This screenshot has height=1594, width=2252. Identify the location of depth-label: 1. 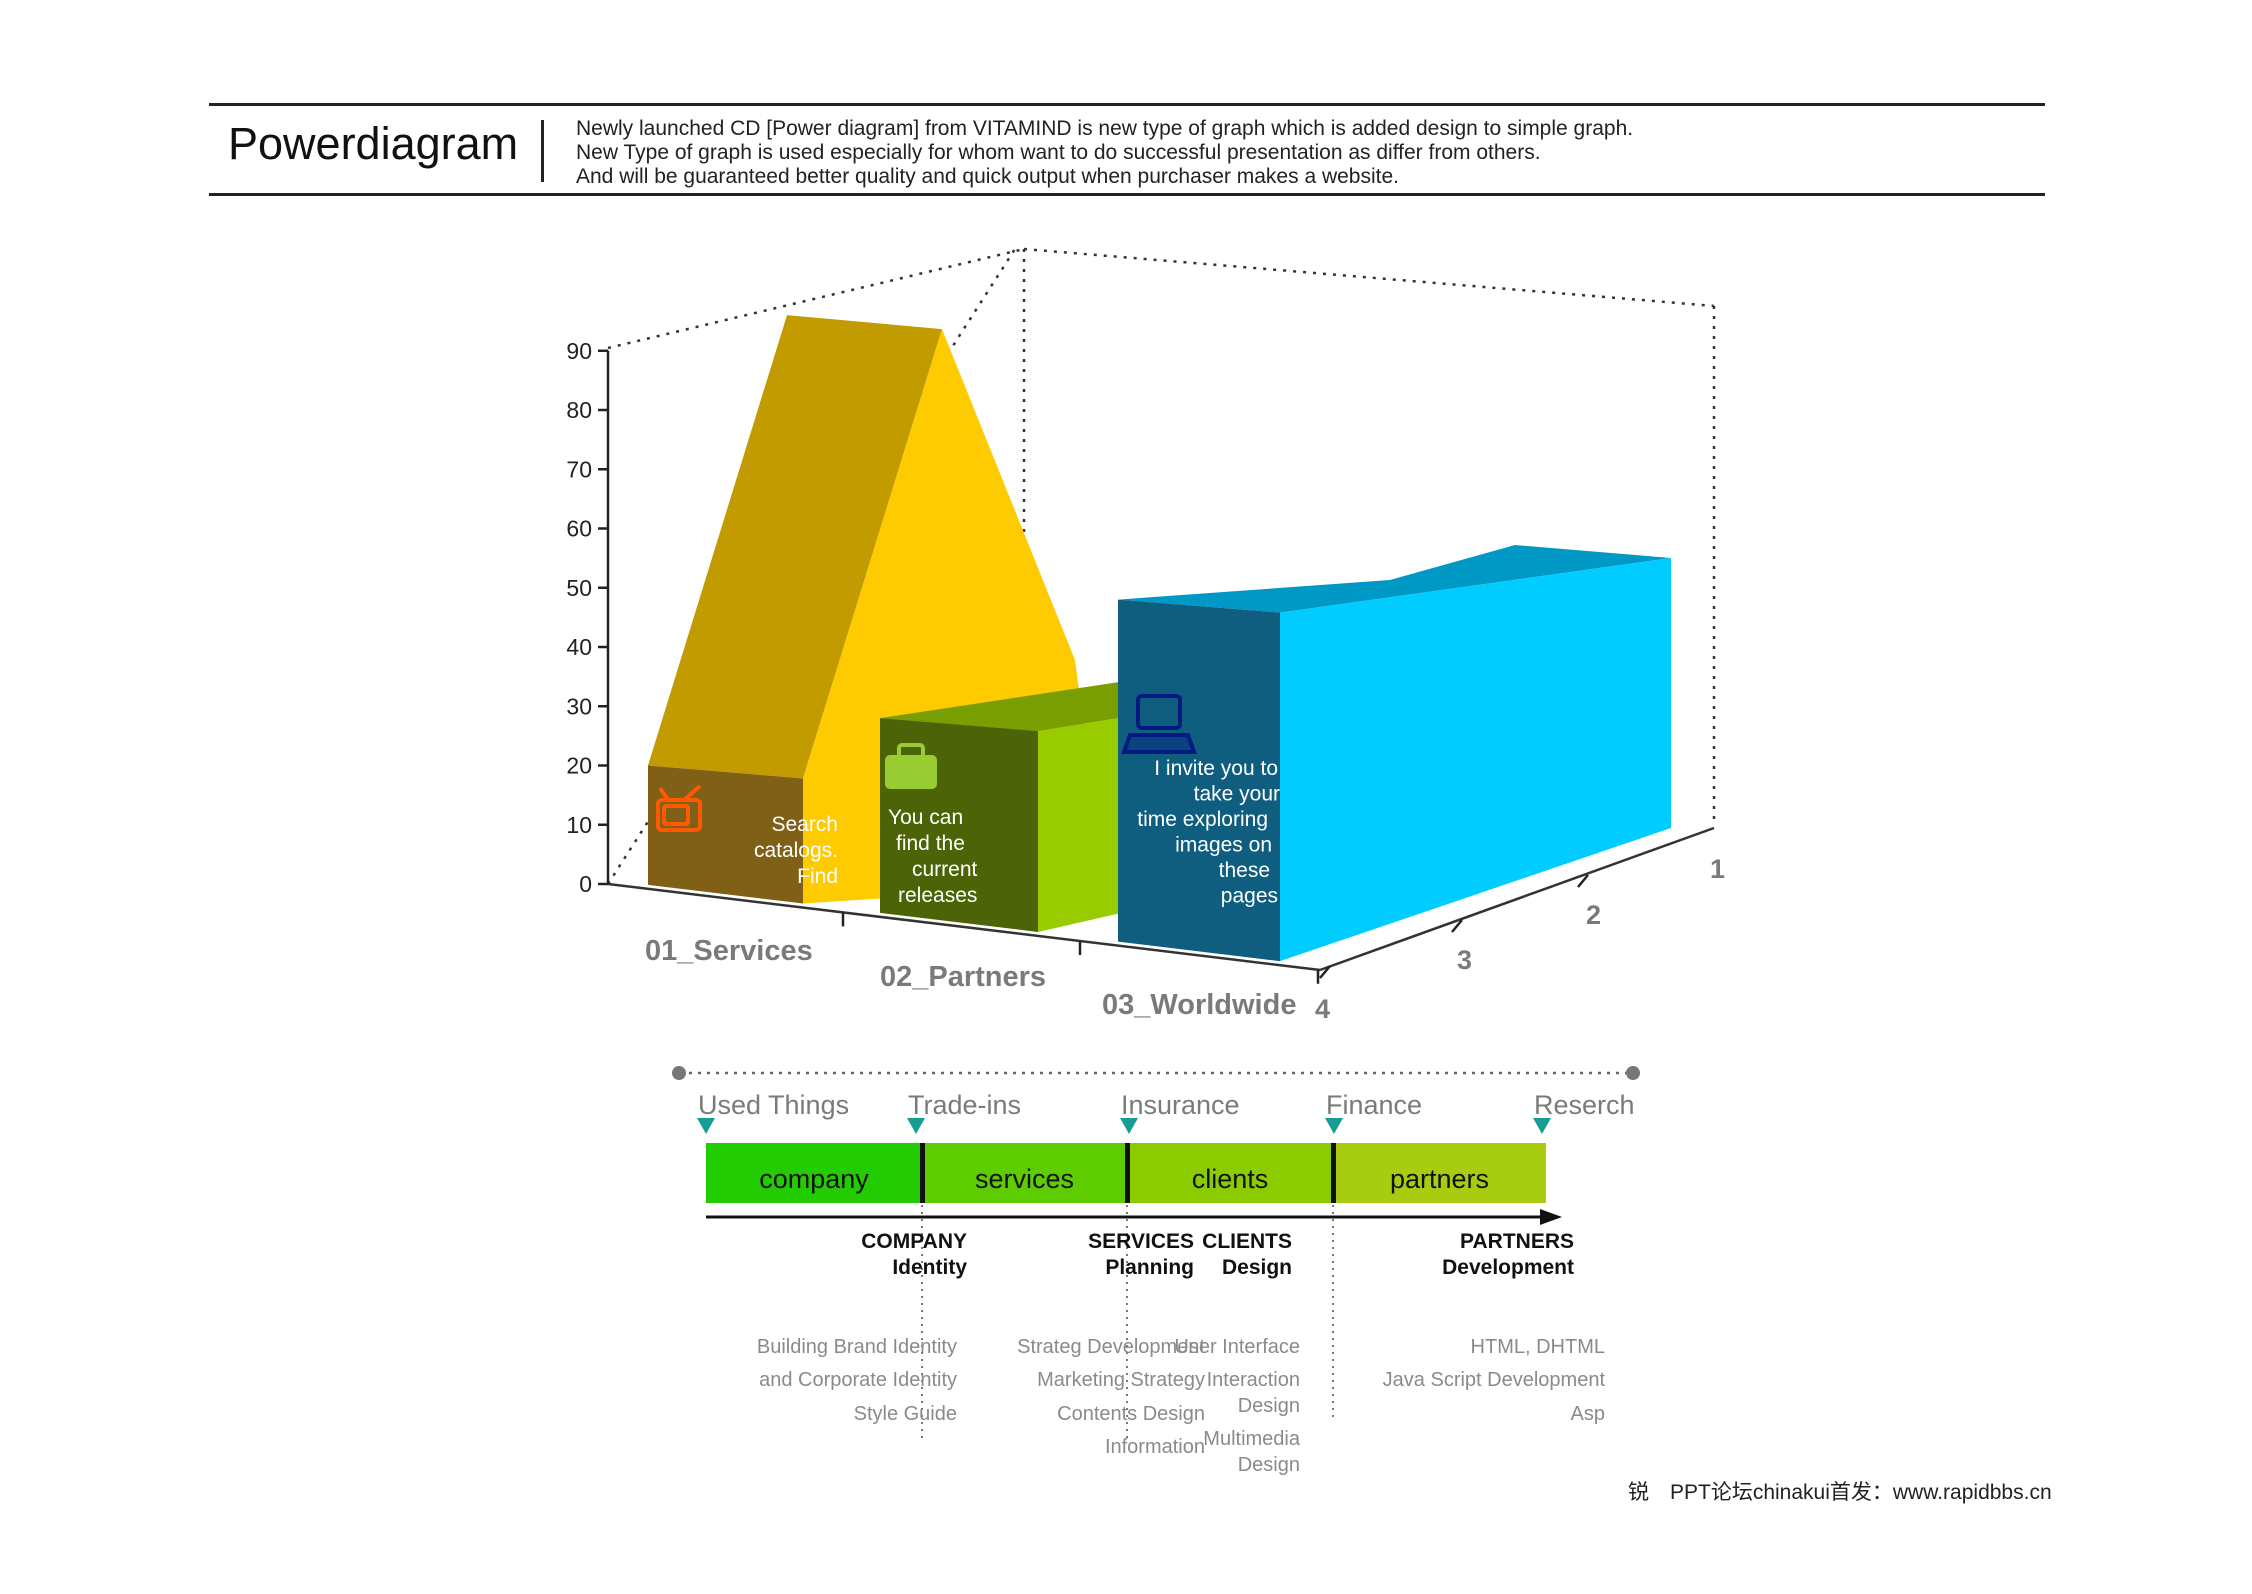
(1717, 869).